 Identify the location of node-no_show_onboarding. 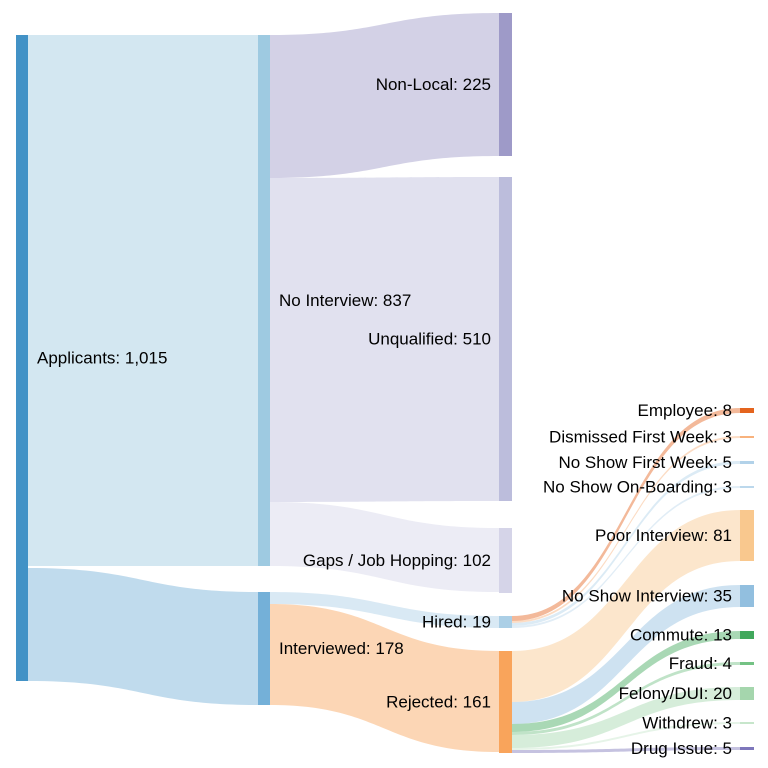
(747, 487).